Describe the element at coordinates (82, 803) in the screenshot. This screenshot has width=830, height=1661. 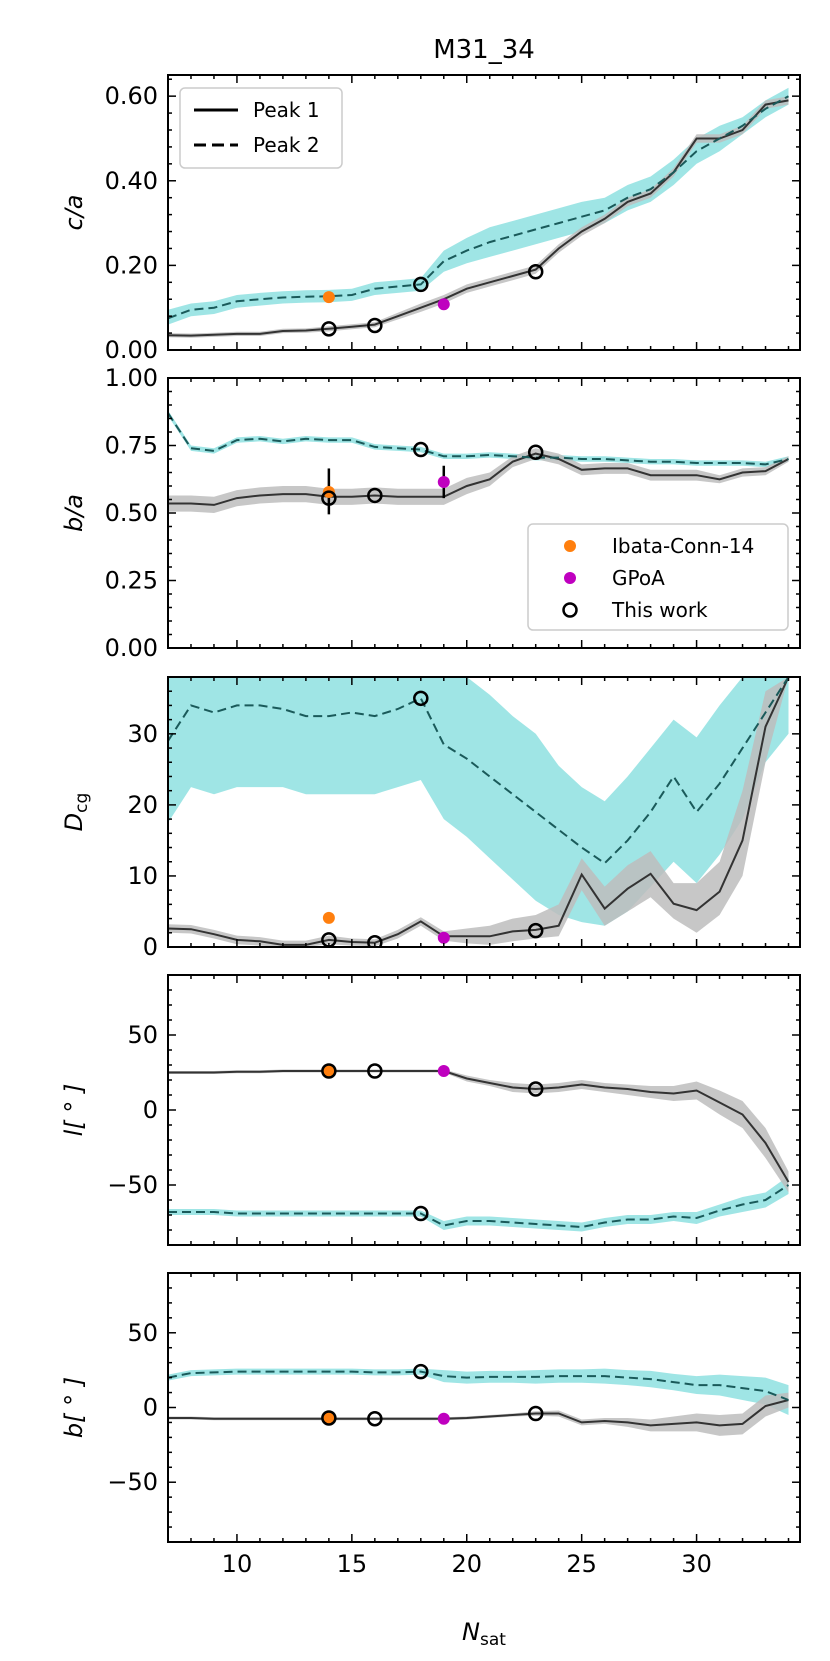
I see `y-axis-label-sub: cg` at that location.